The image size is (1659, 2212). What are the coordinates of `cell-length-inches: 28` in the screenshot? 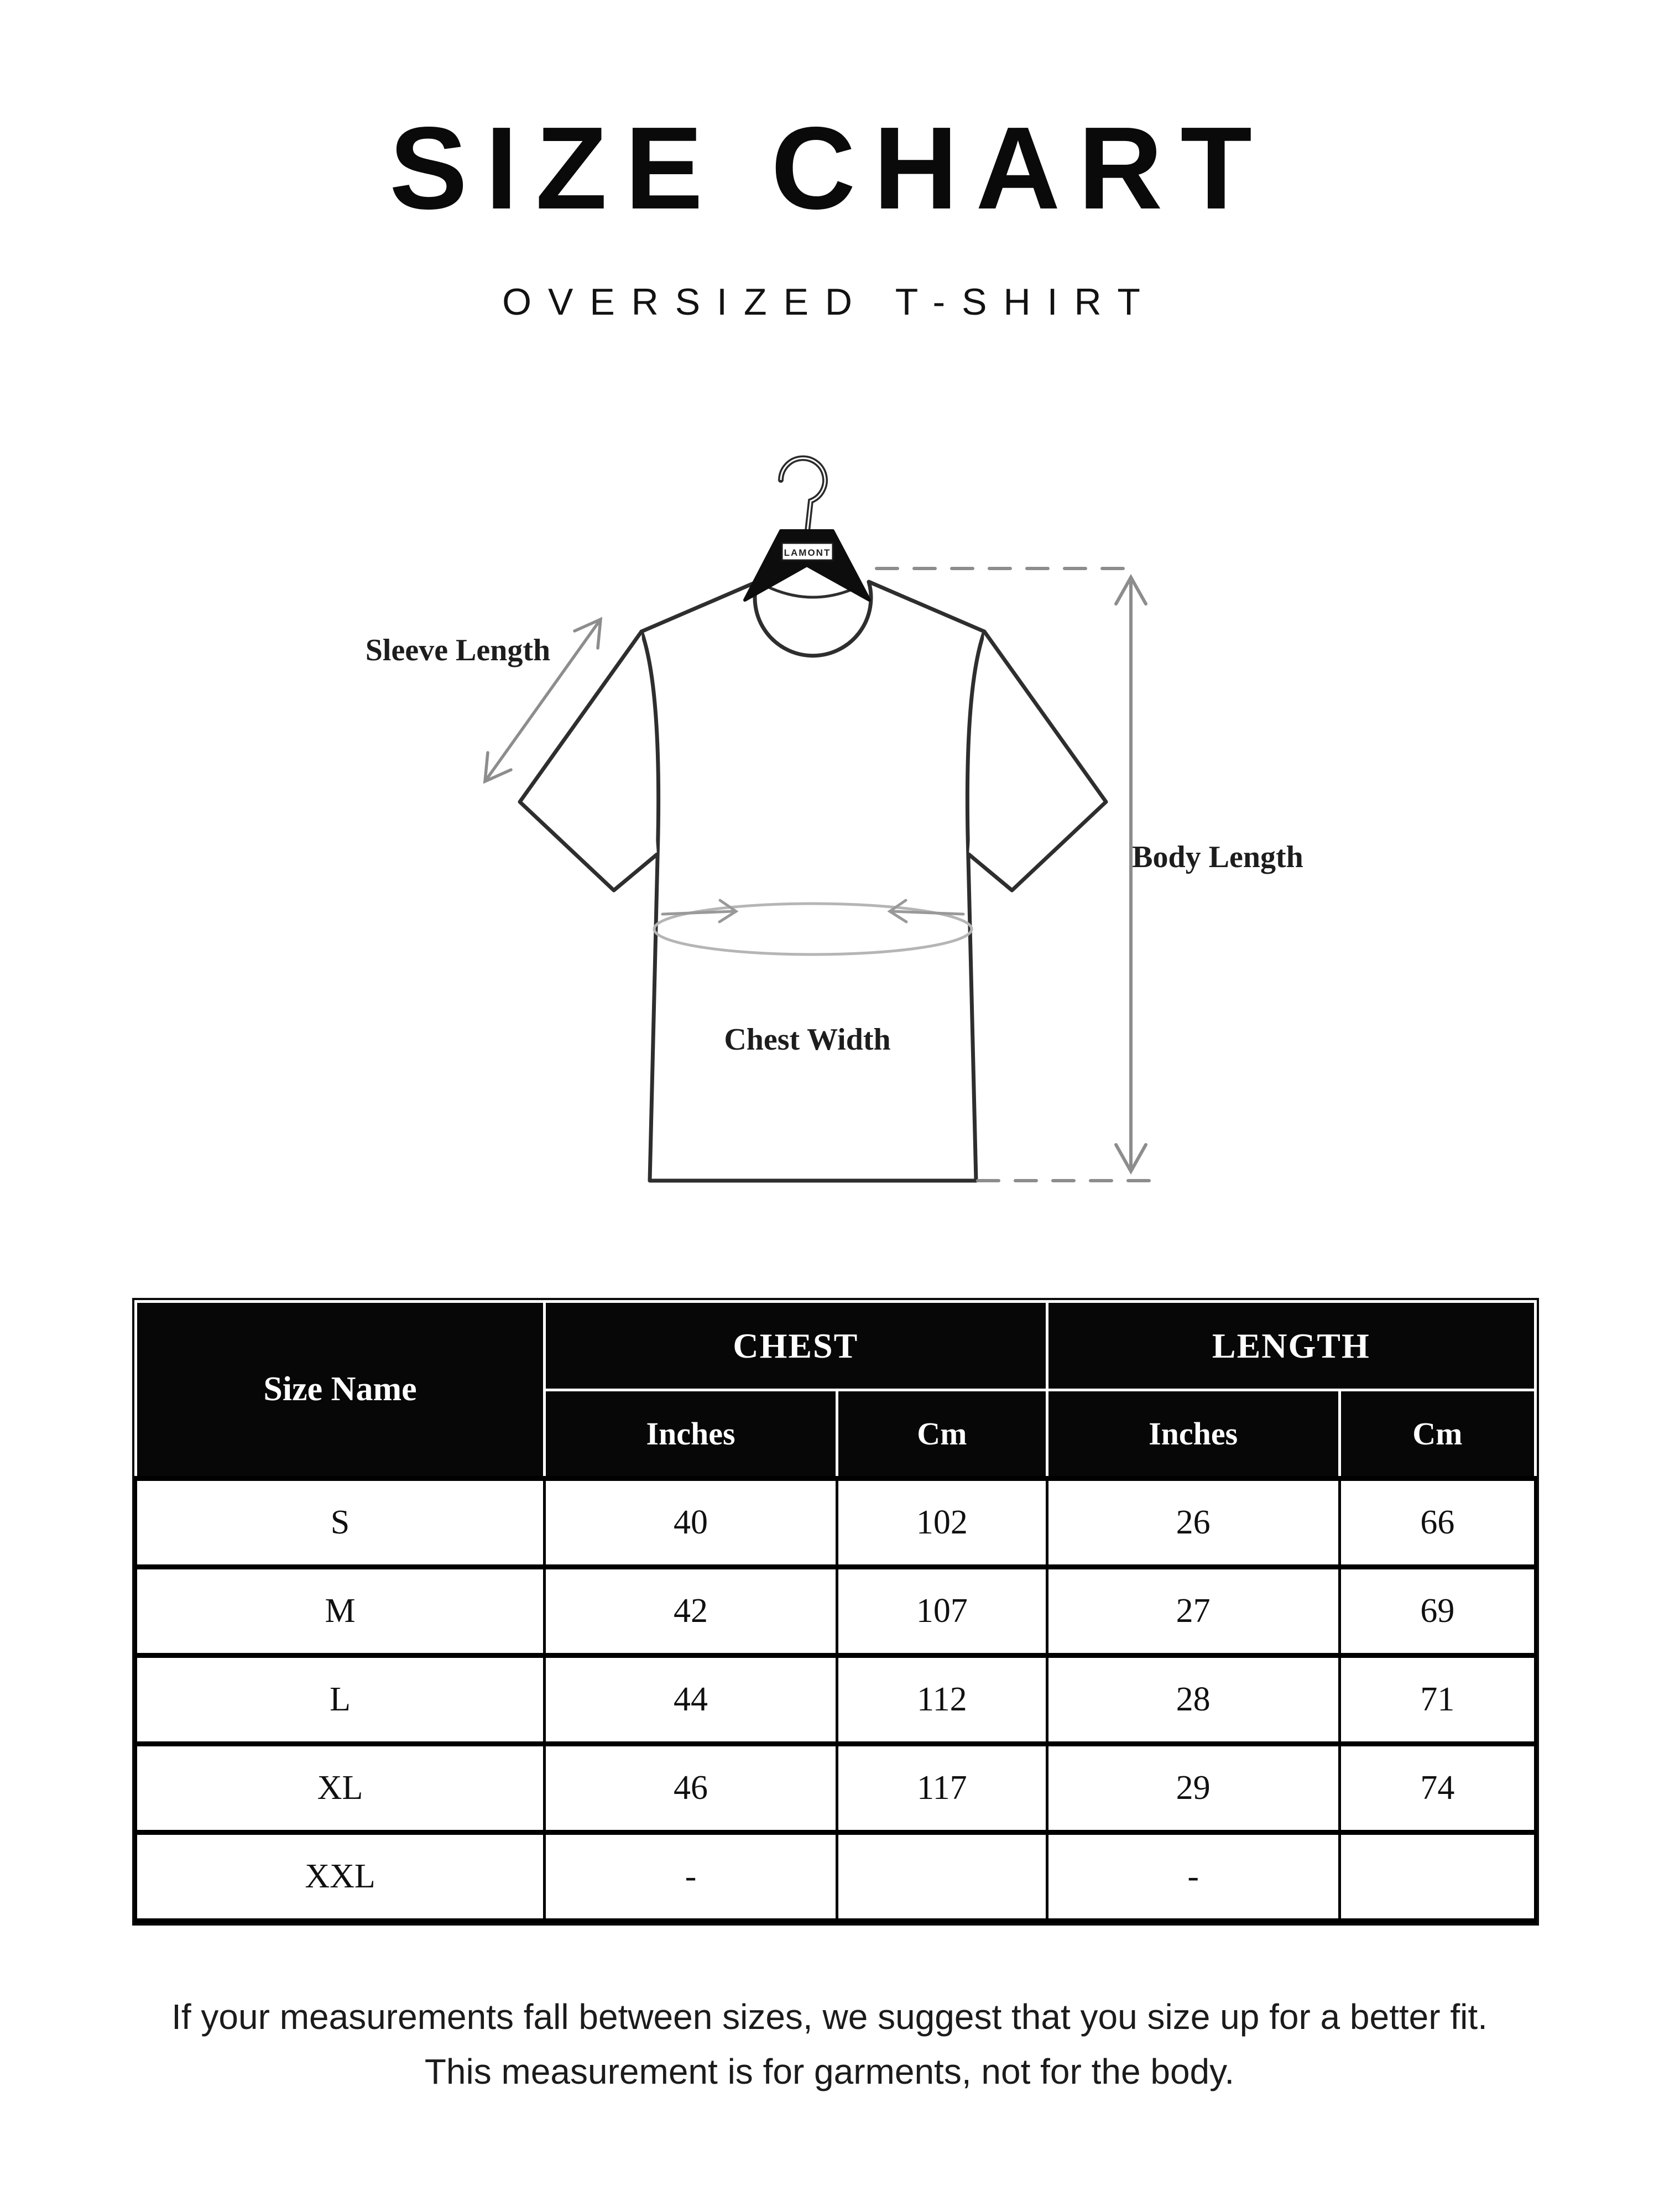 It's located at (1193, 1700).